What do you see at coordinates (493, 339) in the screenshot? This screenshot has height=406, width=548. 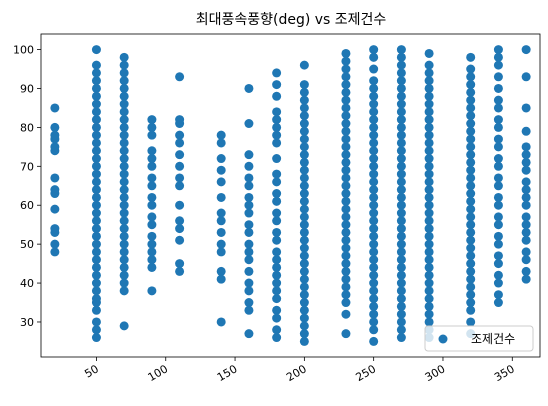 I see `legend-label: 조제건수` at bounding box center [493, 339].